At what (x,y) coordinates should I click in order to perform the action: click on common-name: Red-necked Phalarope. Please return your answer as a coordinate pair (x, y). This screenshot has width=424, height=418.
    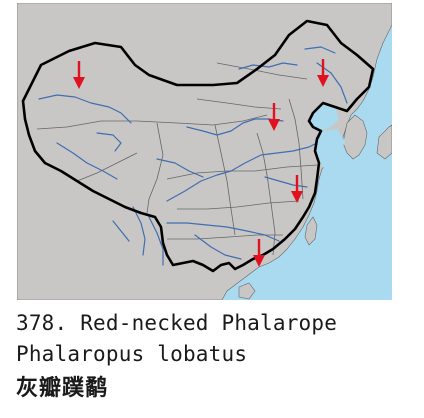
    Looking at the image, I should click on (209, 323).